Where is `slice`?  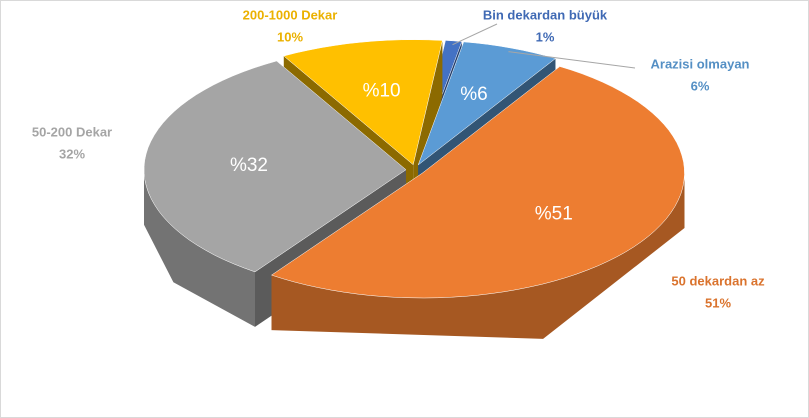
slice is located at coordinates (363, 102).